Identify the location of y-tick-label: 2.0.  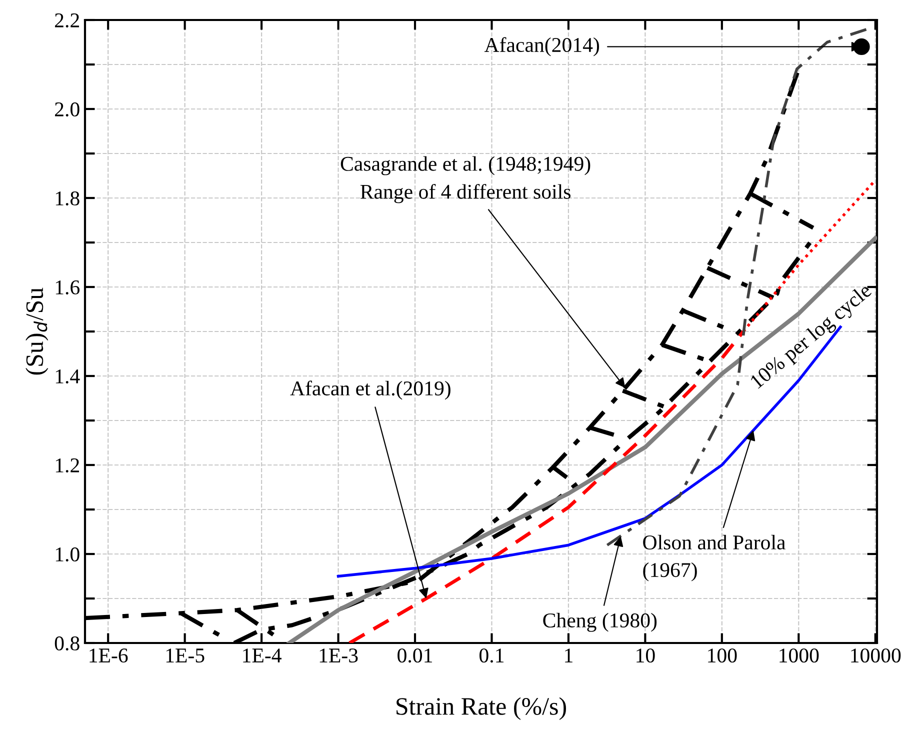
(67, 109).